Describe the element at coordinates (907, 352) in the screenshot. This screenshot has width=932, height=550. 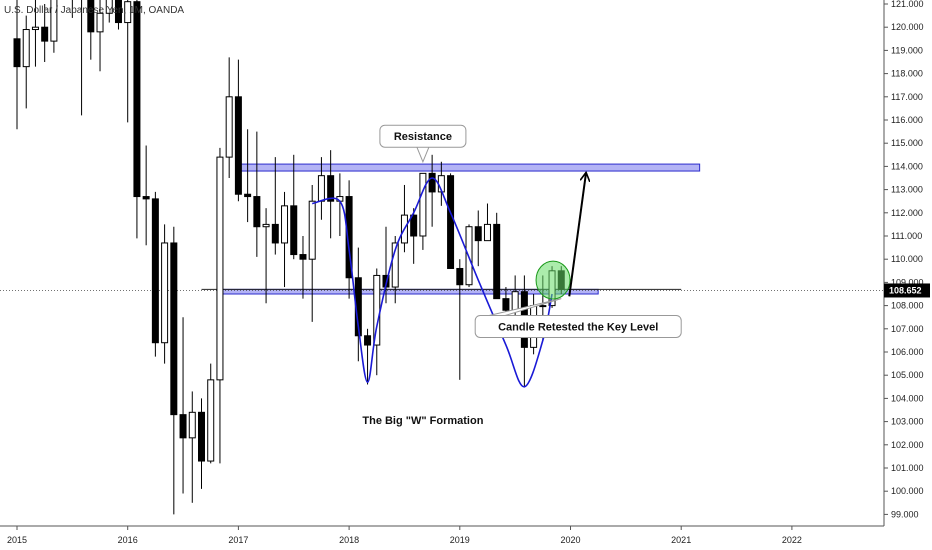
I see `y-tick-label: 106.000` at that location.